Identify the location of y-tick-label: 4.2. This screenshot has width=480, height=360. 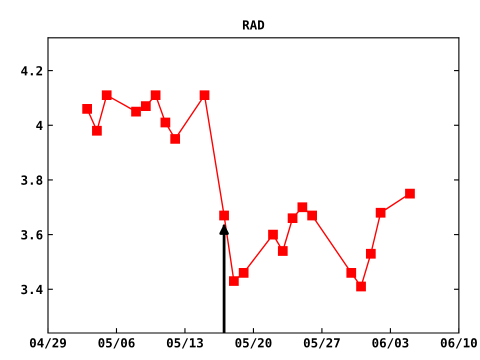
(31, 71).